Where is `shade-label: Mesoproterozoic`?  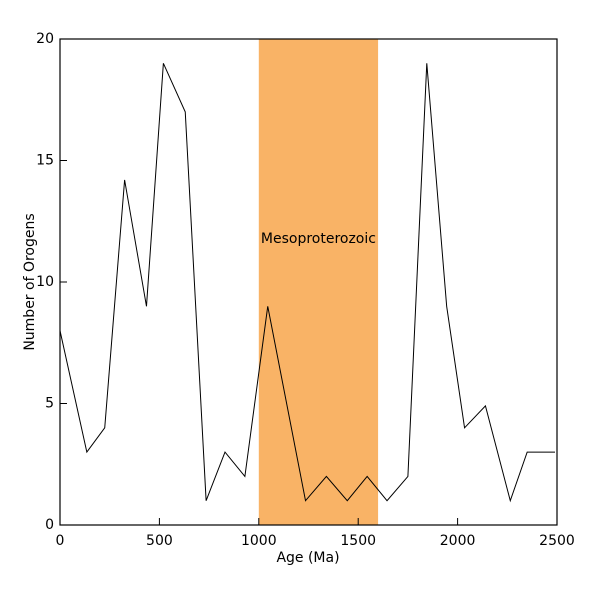 shade-label: Mesoproterozoic is located at coordinates (318, 239).